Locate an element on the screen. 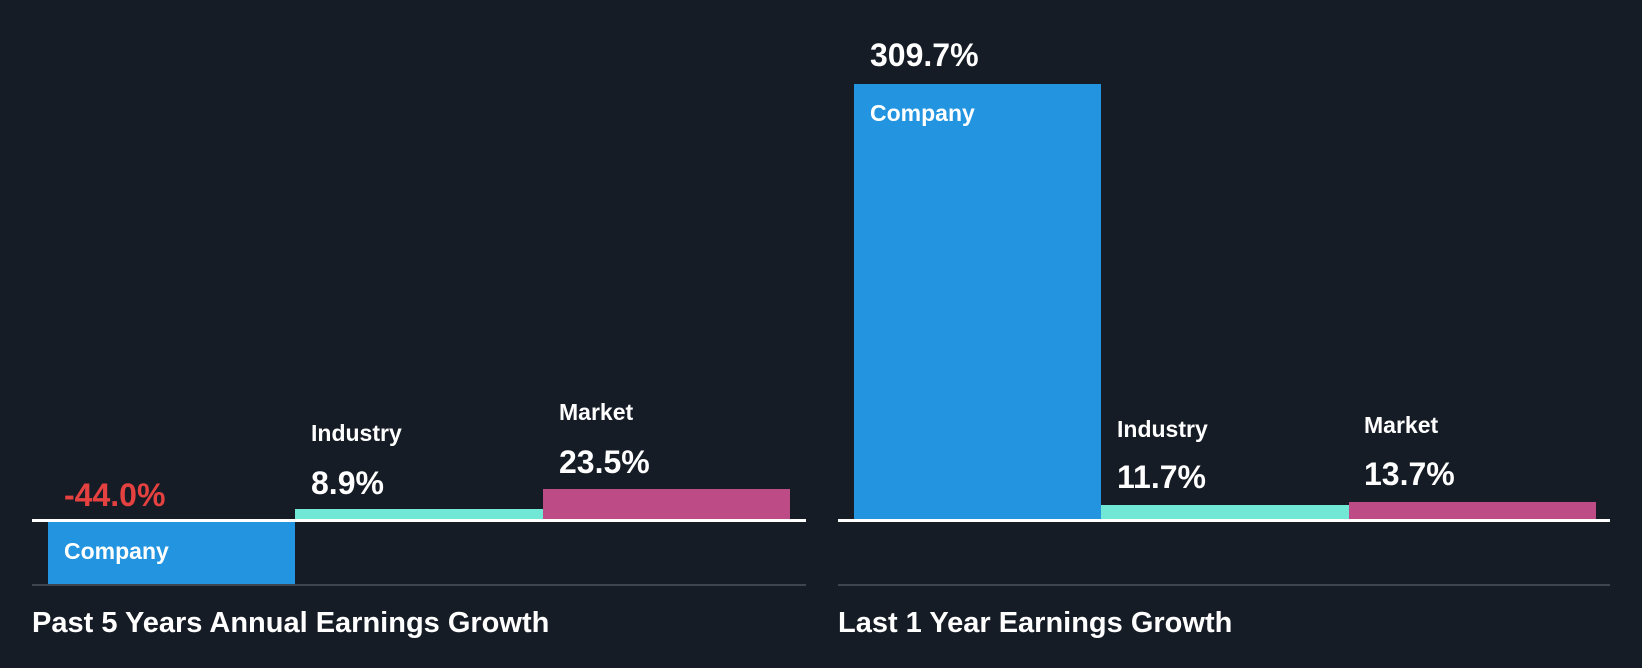 The image size is (1642, 668). industry-value: 8.9% is located at coordinates (347, 483).